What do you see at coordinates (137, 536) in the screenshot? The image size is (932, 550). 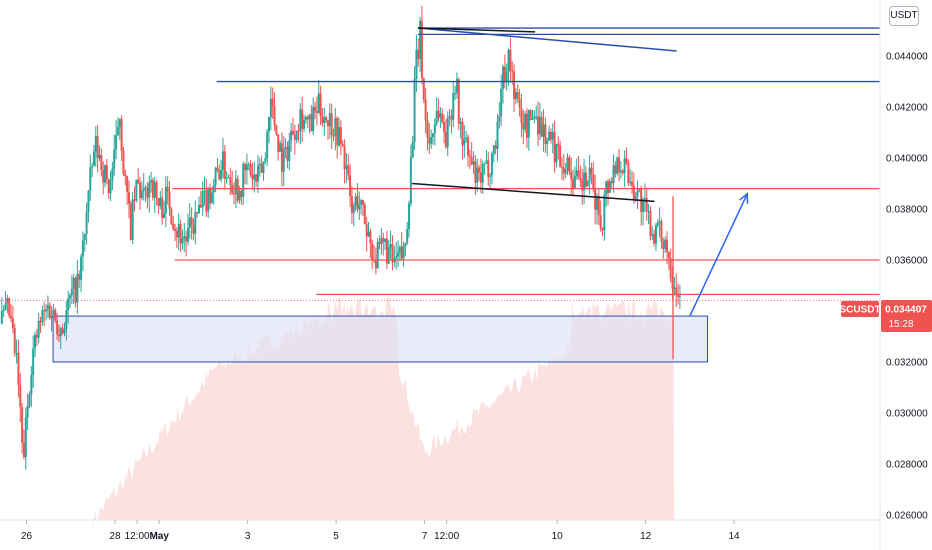 I see `time-tick-label: 12:00` at bounding box center [137, 536].